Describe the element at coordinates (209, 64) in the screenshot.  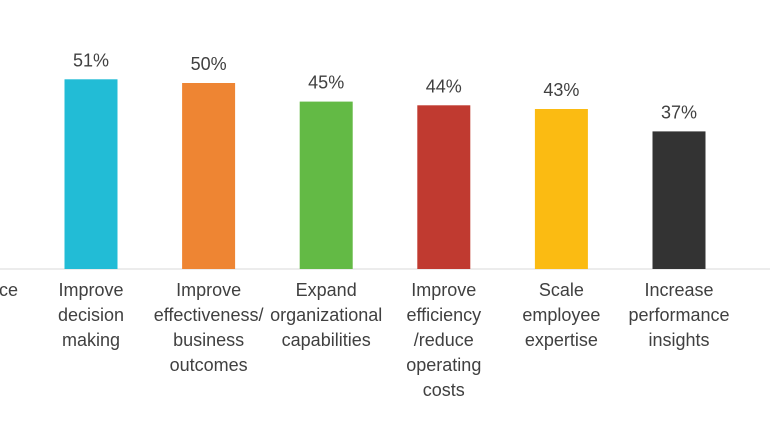
I see `data-label-2: 50%` at that location.